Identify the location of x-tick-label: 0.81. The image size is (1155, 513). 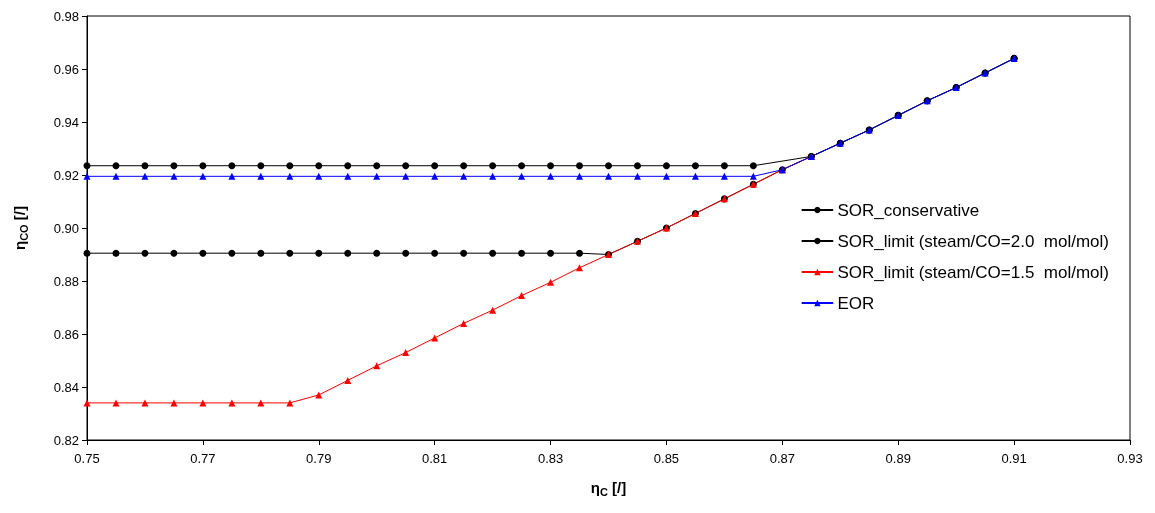
(435, 458).